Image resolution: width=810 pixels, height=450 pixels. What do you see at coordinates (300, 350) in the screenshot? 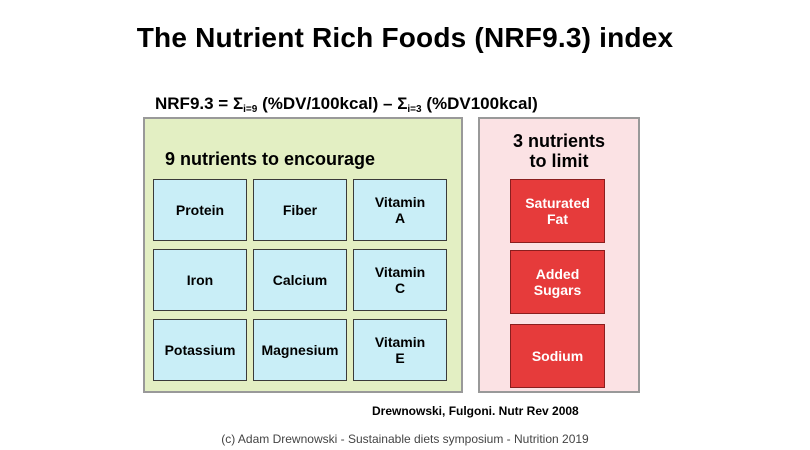
I see `nutrient-cell-magnesium: Magnesium` at bounding box center [300, 350].